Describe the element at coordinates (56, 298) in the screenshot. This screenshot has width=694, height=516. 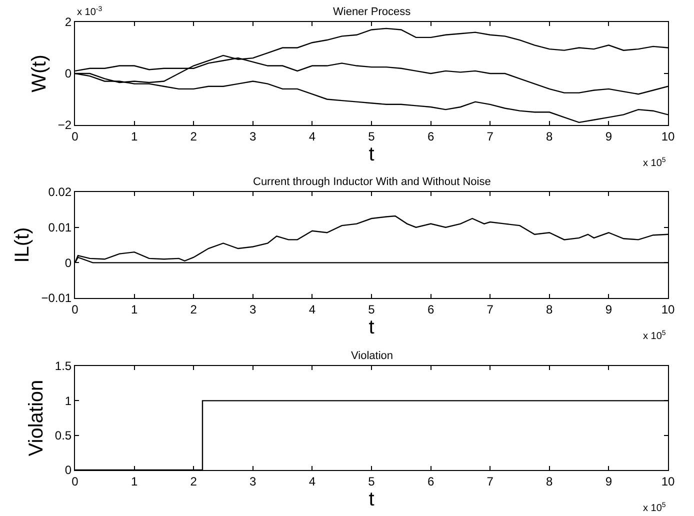
I see `y-tick-label: −0.01` at that location.